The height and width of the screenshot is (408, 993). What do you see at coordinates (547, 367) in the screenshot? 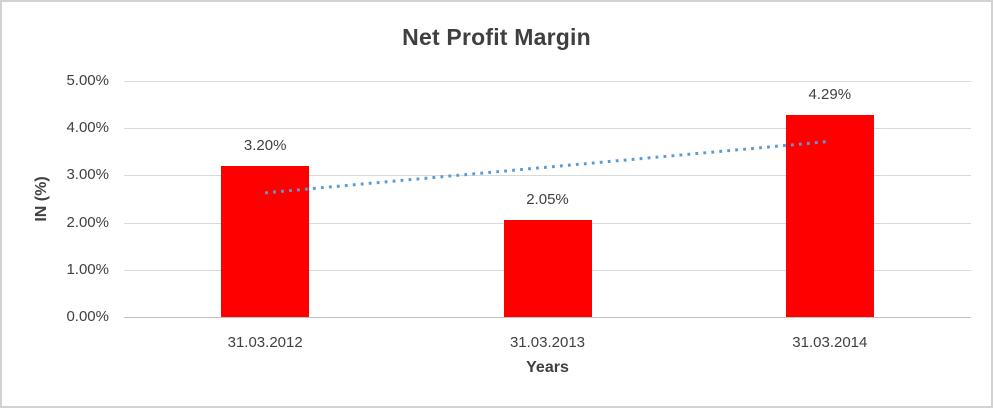
I see `x-axis-title: Years` at bounding box center [547, 367].